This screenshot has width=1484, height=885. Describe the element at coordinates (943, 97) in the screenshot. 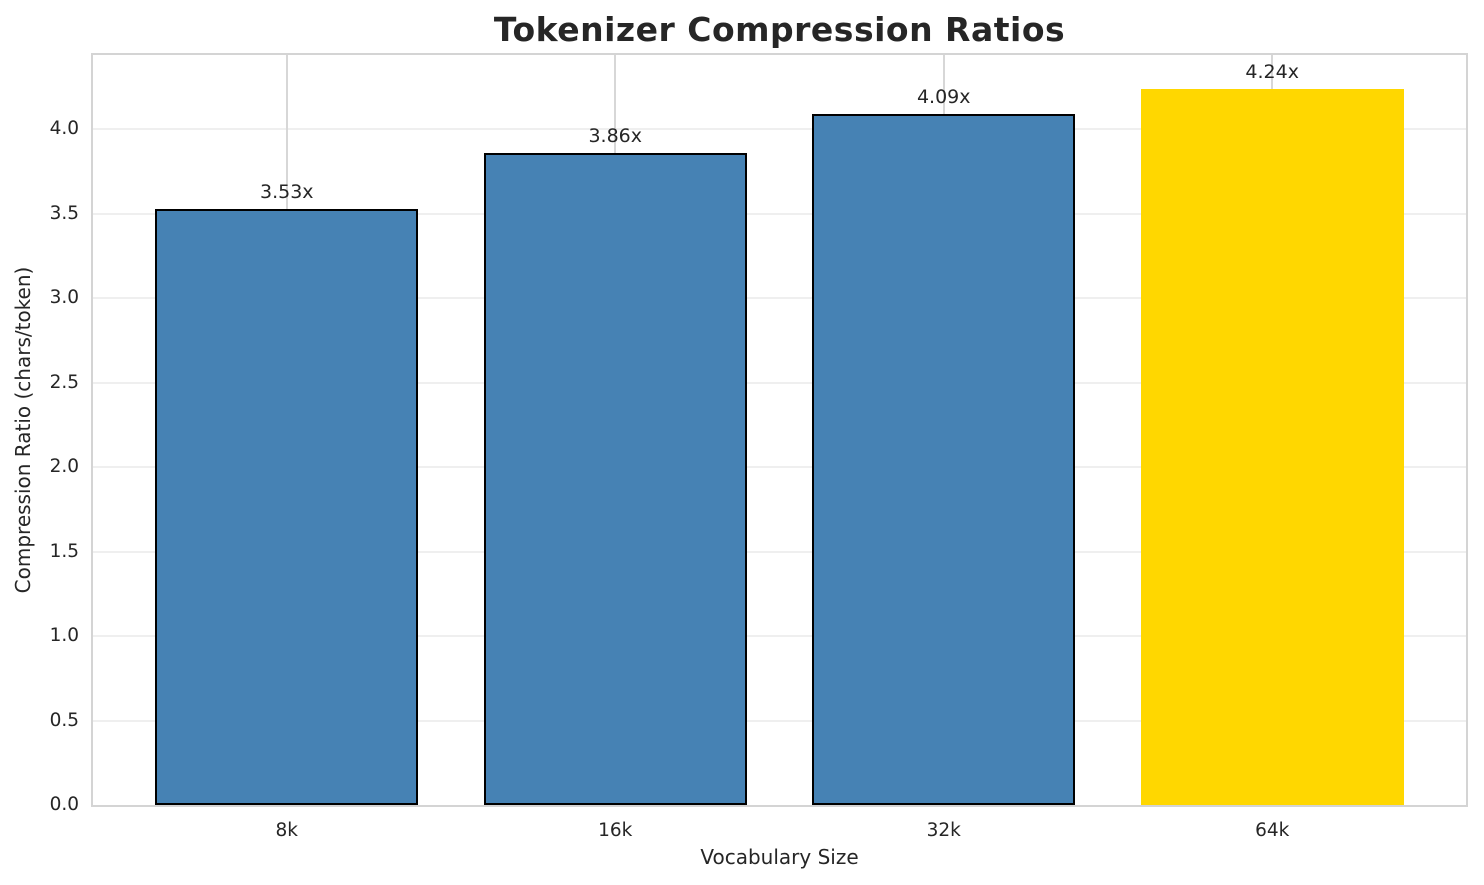

I see `bar-value-label: 4.09x` at that location.